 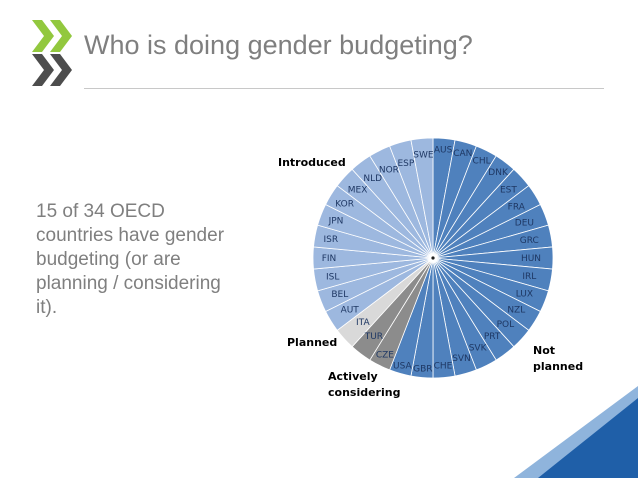 I want to click on pie-label-prt: PRT, so click(x=492, y=337).